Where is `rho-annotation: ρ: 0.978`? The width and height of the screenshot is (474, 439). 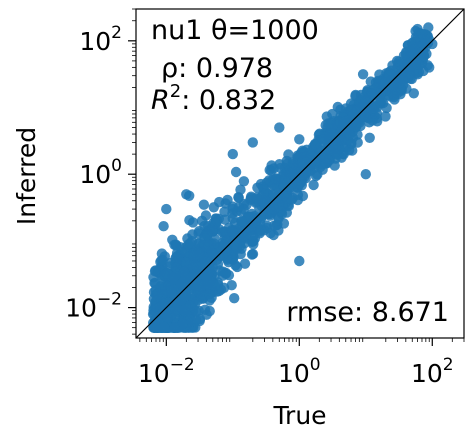
rho-annotation: ρ: 0.978 is located at coordinates (217, 68).